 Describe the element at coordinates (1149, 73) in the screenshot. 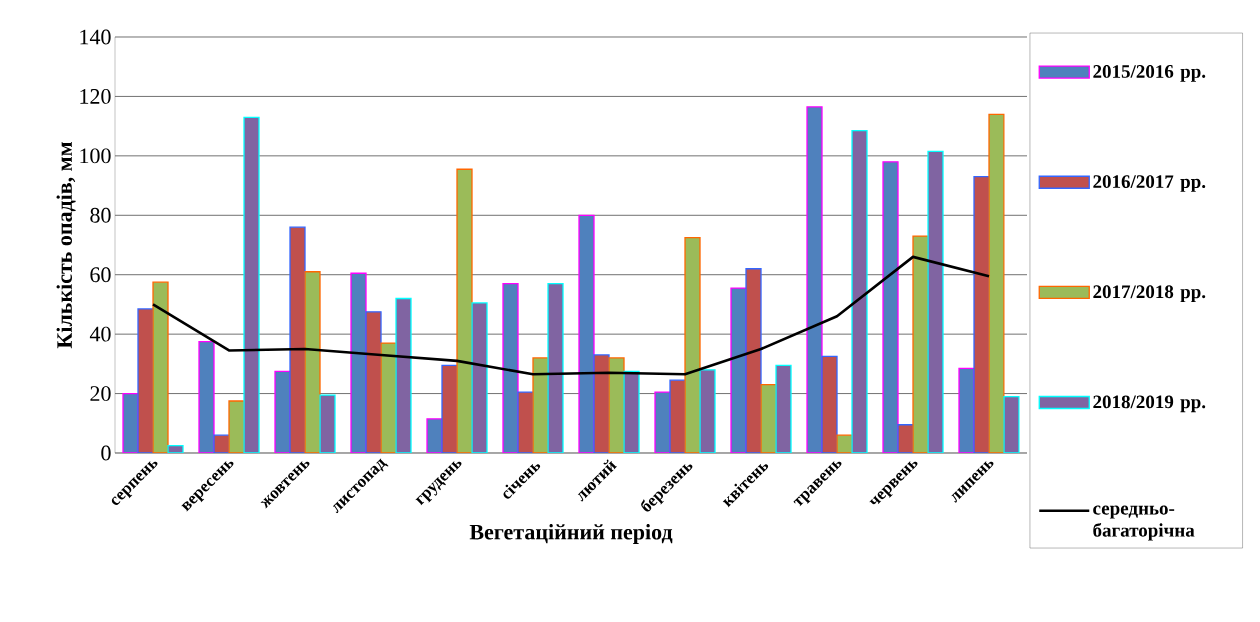

I see `legend-label: 2015/2016 рр.` at that location.